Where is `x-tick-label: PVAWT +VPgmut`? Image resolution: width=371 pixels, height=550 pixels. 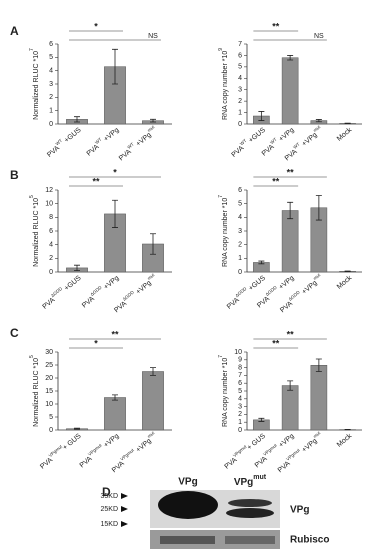
x-tick-label: PVAWT +VPgmut is located at coordinates (137, 143).